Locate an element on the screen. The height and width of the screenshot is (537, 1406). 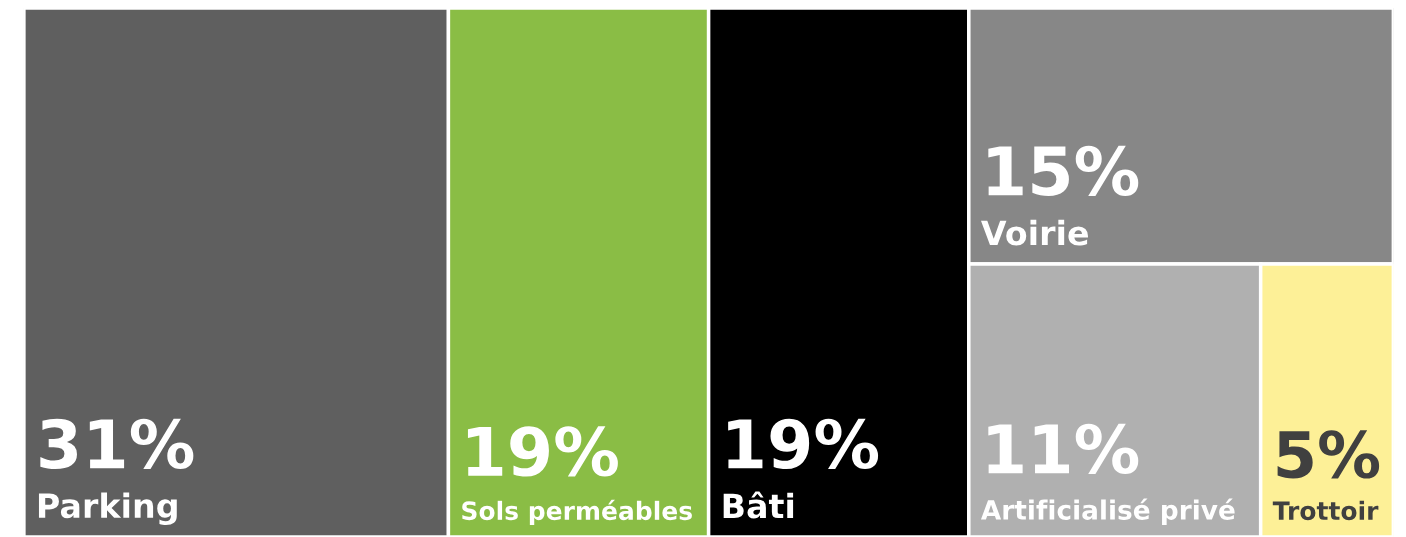
category-label: Trottoir is located at coordinates (1325, 510).